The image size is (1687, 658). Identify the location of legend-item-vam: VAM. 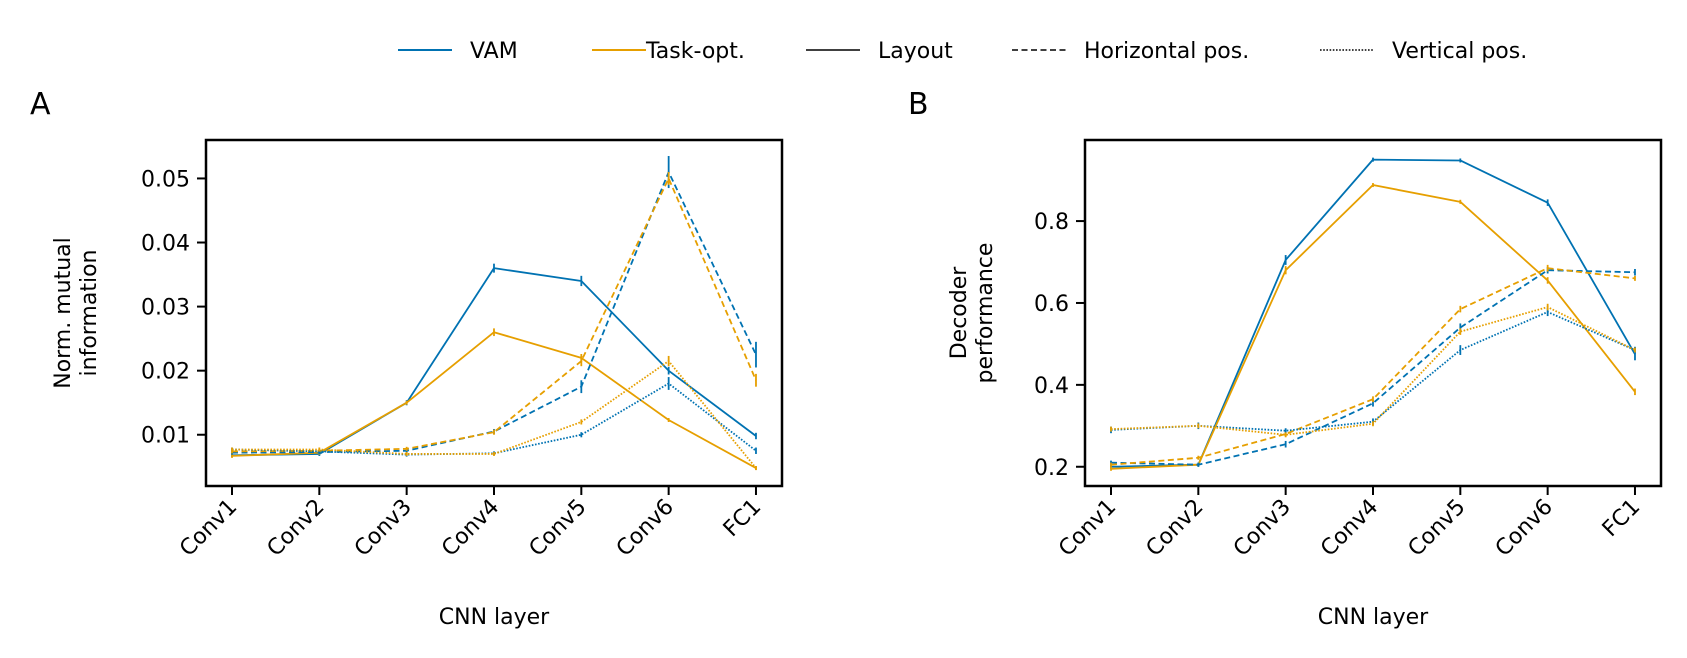
(458, 51).